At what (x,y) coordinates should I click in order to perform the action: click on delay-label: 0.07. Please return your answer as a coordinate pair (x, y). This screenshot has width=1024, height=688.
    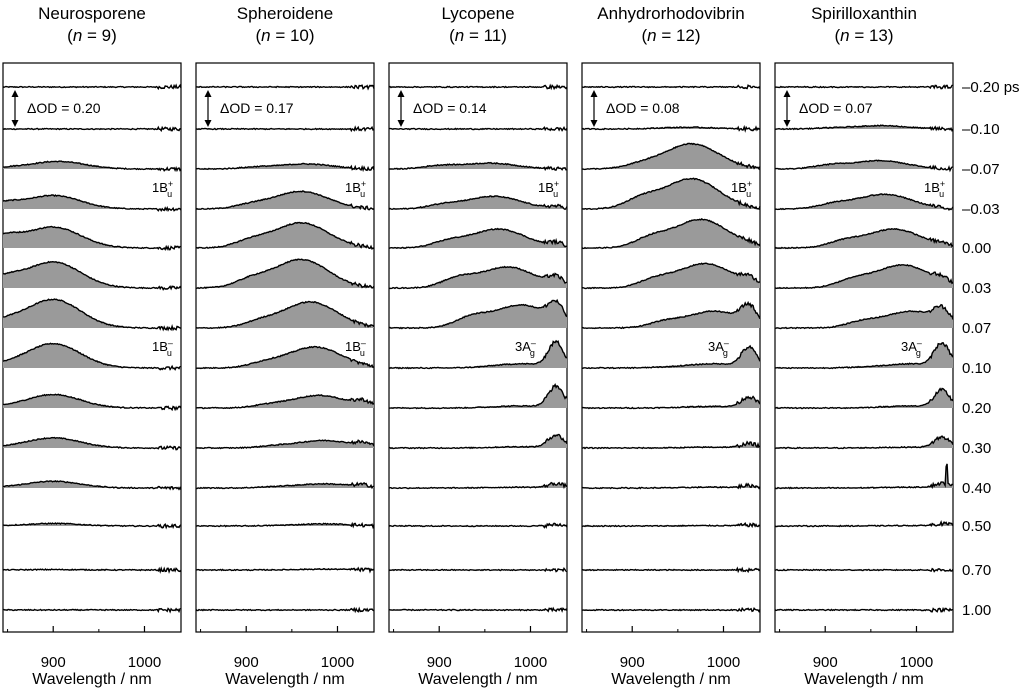
    Looking at the image, I should click on (976, 328).